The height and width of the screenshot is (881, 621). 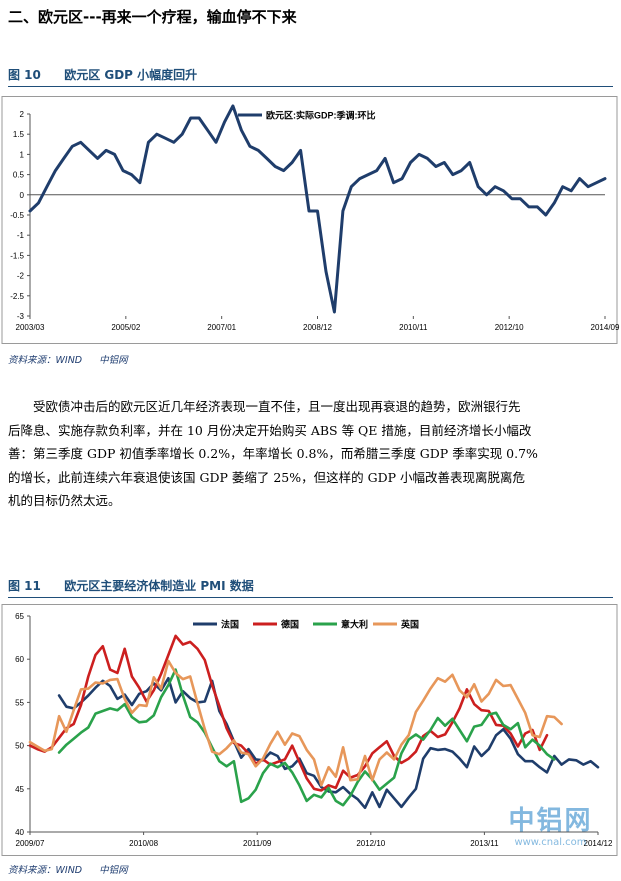 What do you see at coordinates (19, 616) in the screenshot?
I see `y-tick-label: 65` at bounding box center [19, 616].